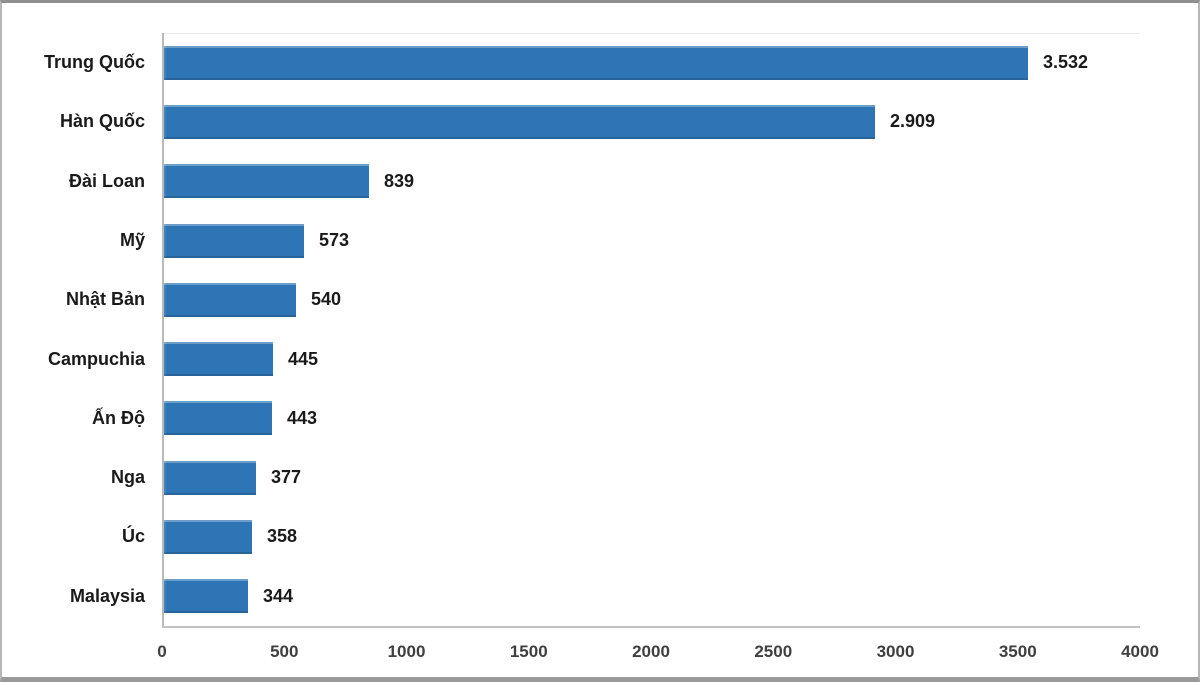  Describe the element at coordinates (600, 418) in the screenshot. I see `bar-row: Ấn Độ 443` at that location.